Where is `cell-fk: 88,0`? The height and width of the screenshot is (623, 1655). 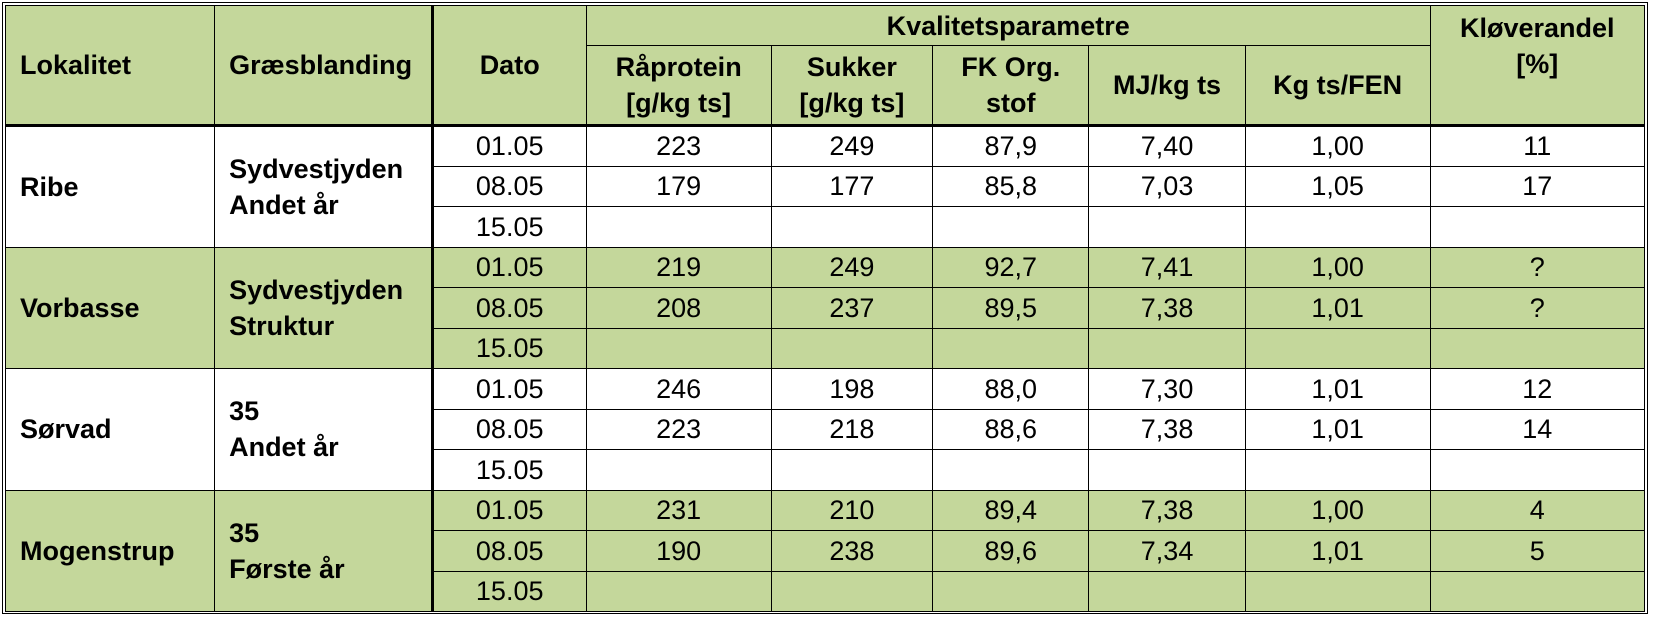 cell-fk: 88,0 is located at coordinates (1011, 389).